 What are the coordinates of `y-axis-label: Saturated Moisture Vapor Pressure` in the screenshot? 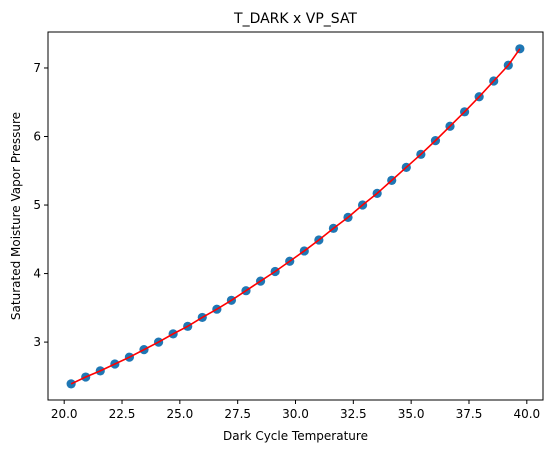 It's located at (16, 216).